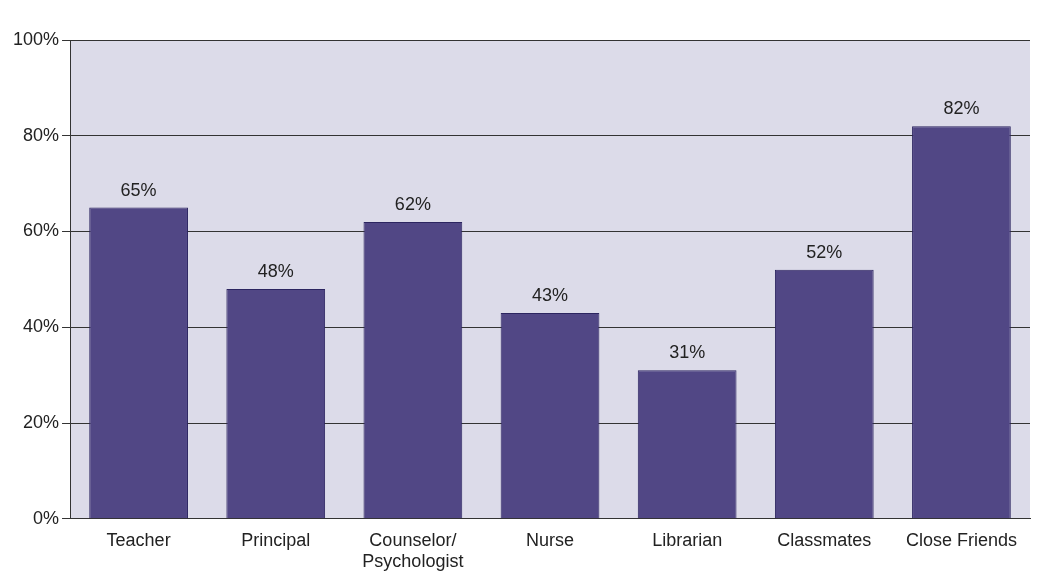 The height and width of the screenshot is (581, 1050). Describe the element at coordinates (138, 539) in the screenshot. I see `x-tick-label: Teacher` at that location.